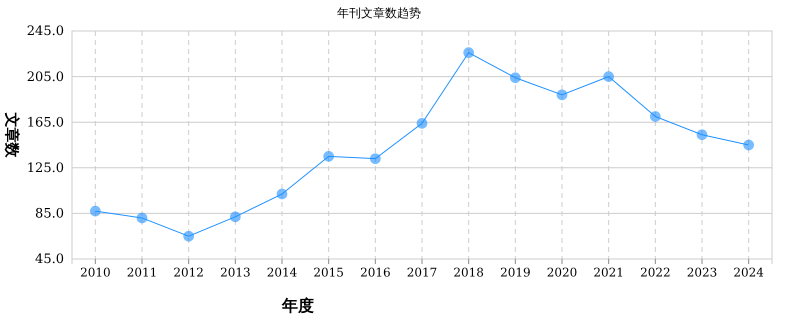 This screenshot has height=330, width=798. I want to click on x-tick-label: 2019, so click(515, 273).